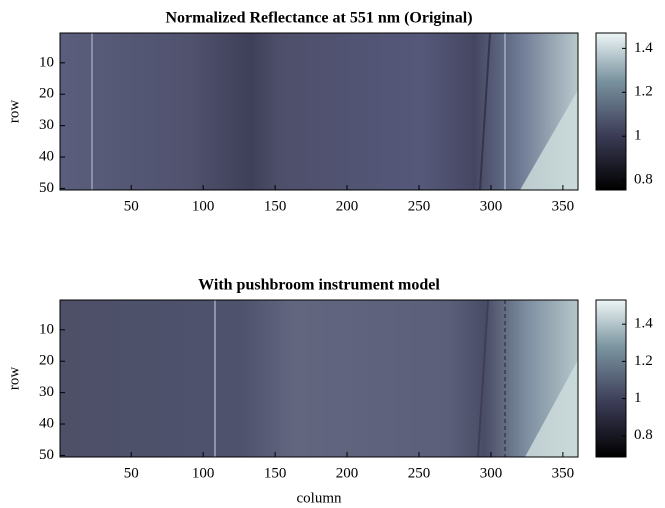  What do you see at coordinates (319, 498) in the screenshot?
I see `x-axis-label: column` at bounding box center [319, 498].